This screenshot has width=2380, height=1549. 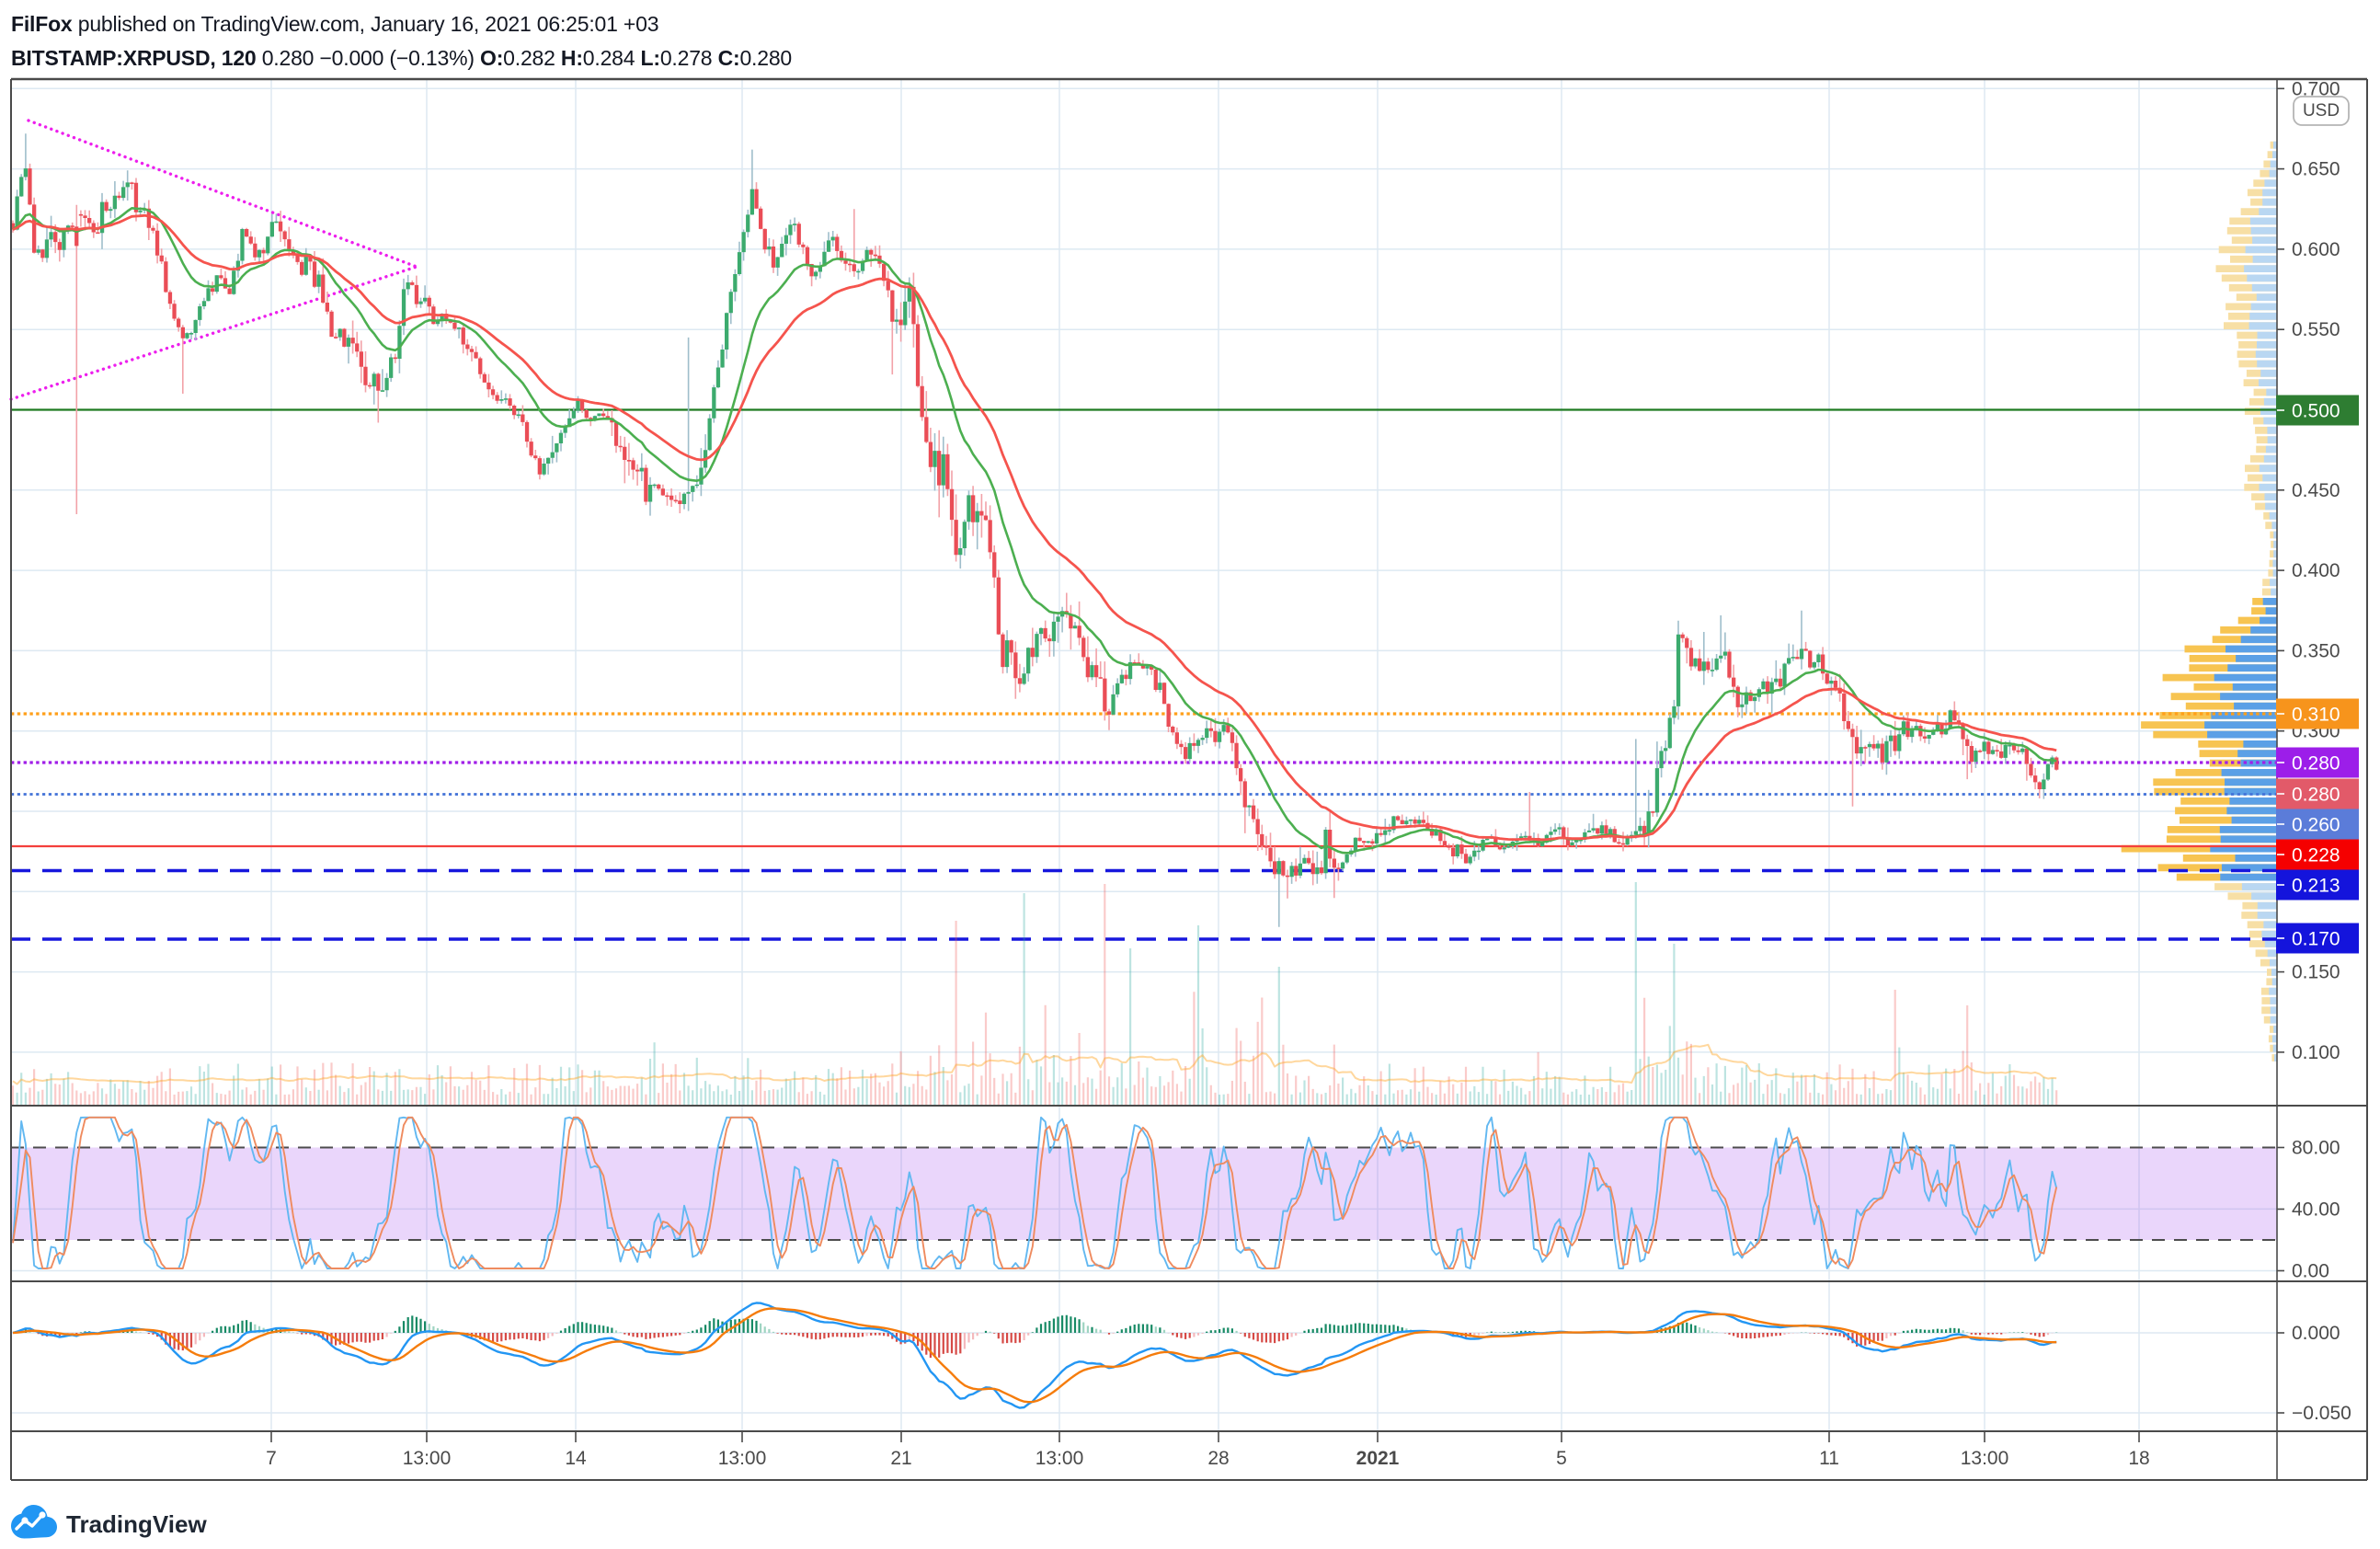 I want to click on svg-text: 5, so click(x=1561, y=1458).